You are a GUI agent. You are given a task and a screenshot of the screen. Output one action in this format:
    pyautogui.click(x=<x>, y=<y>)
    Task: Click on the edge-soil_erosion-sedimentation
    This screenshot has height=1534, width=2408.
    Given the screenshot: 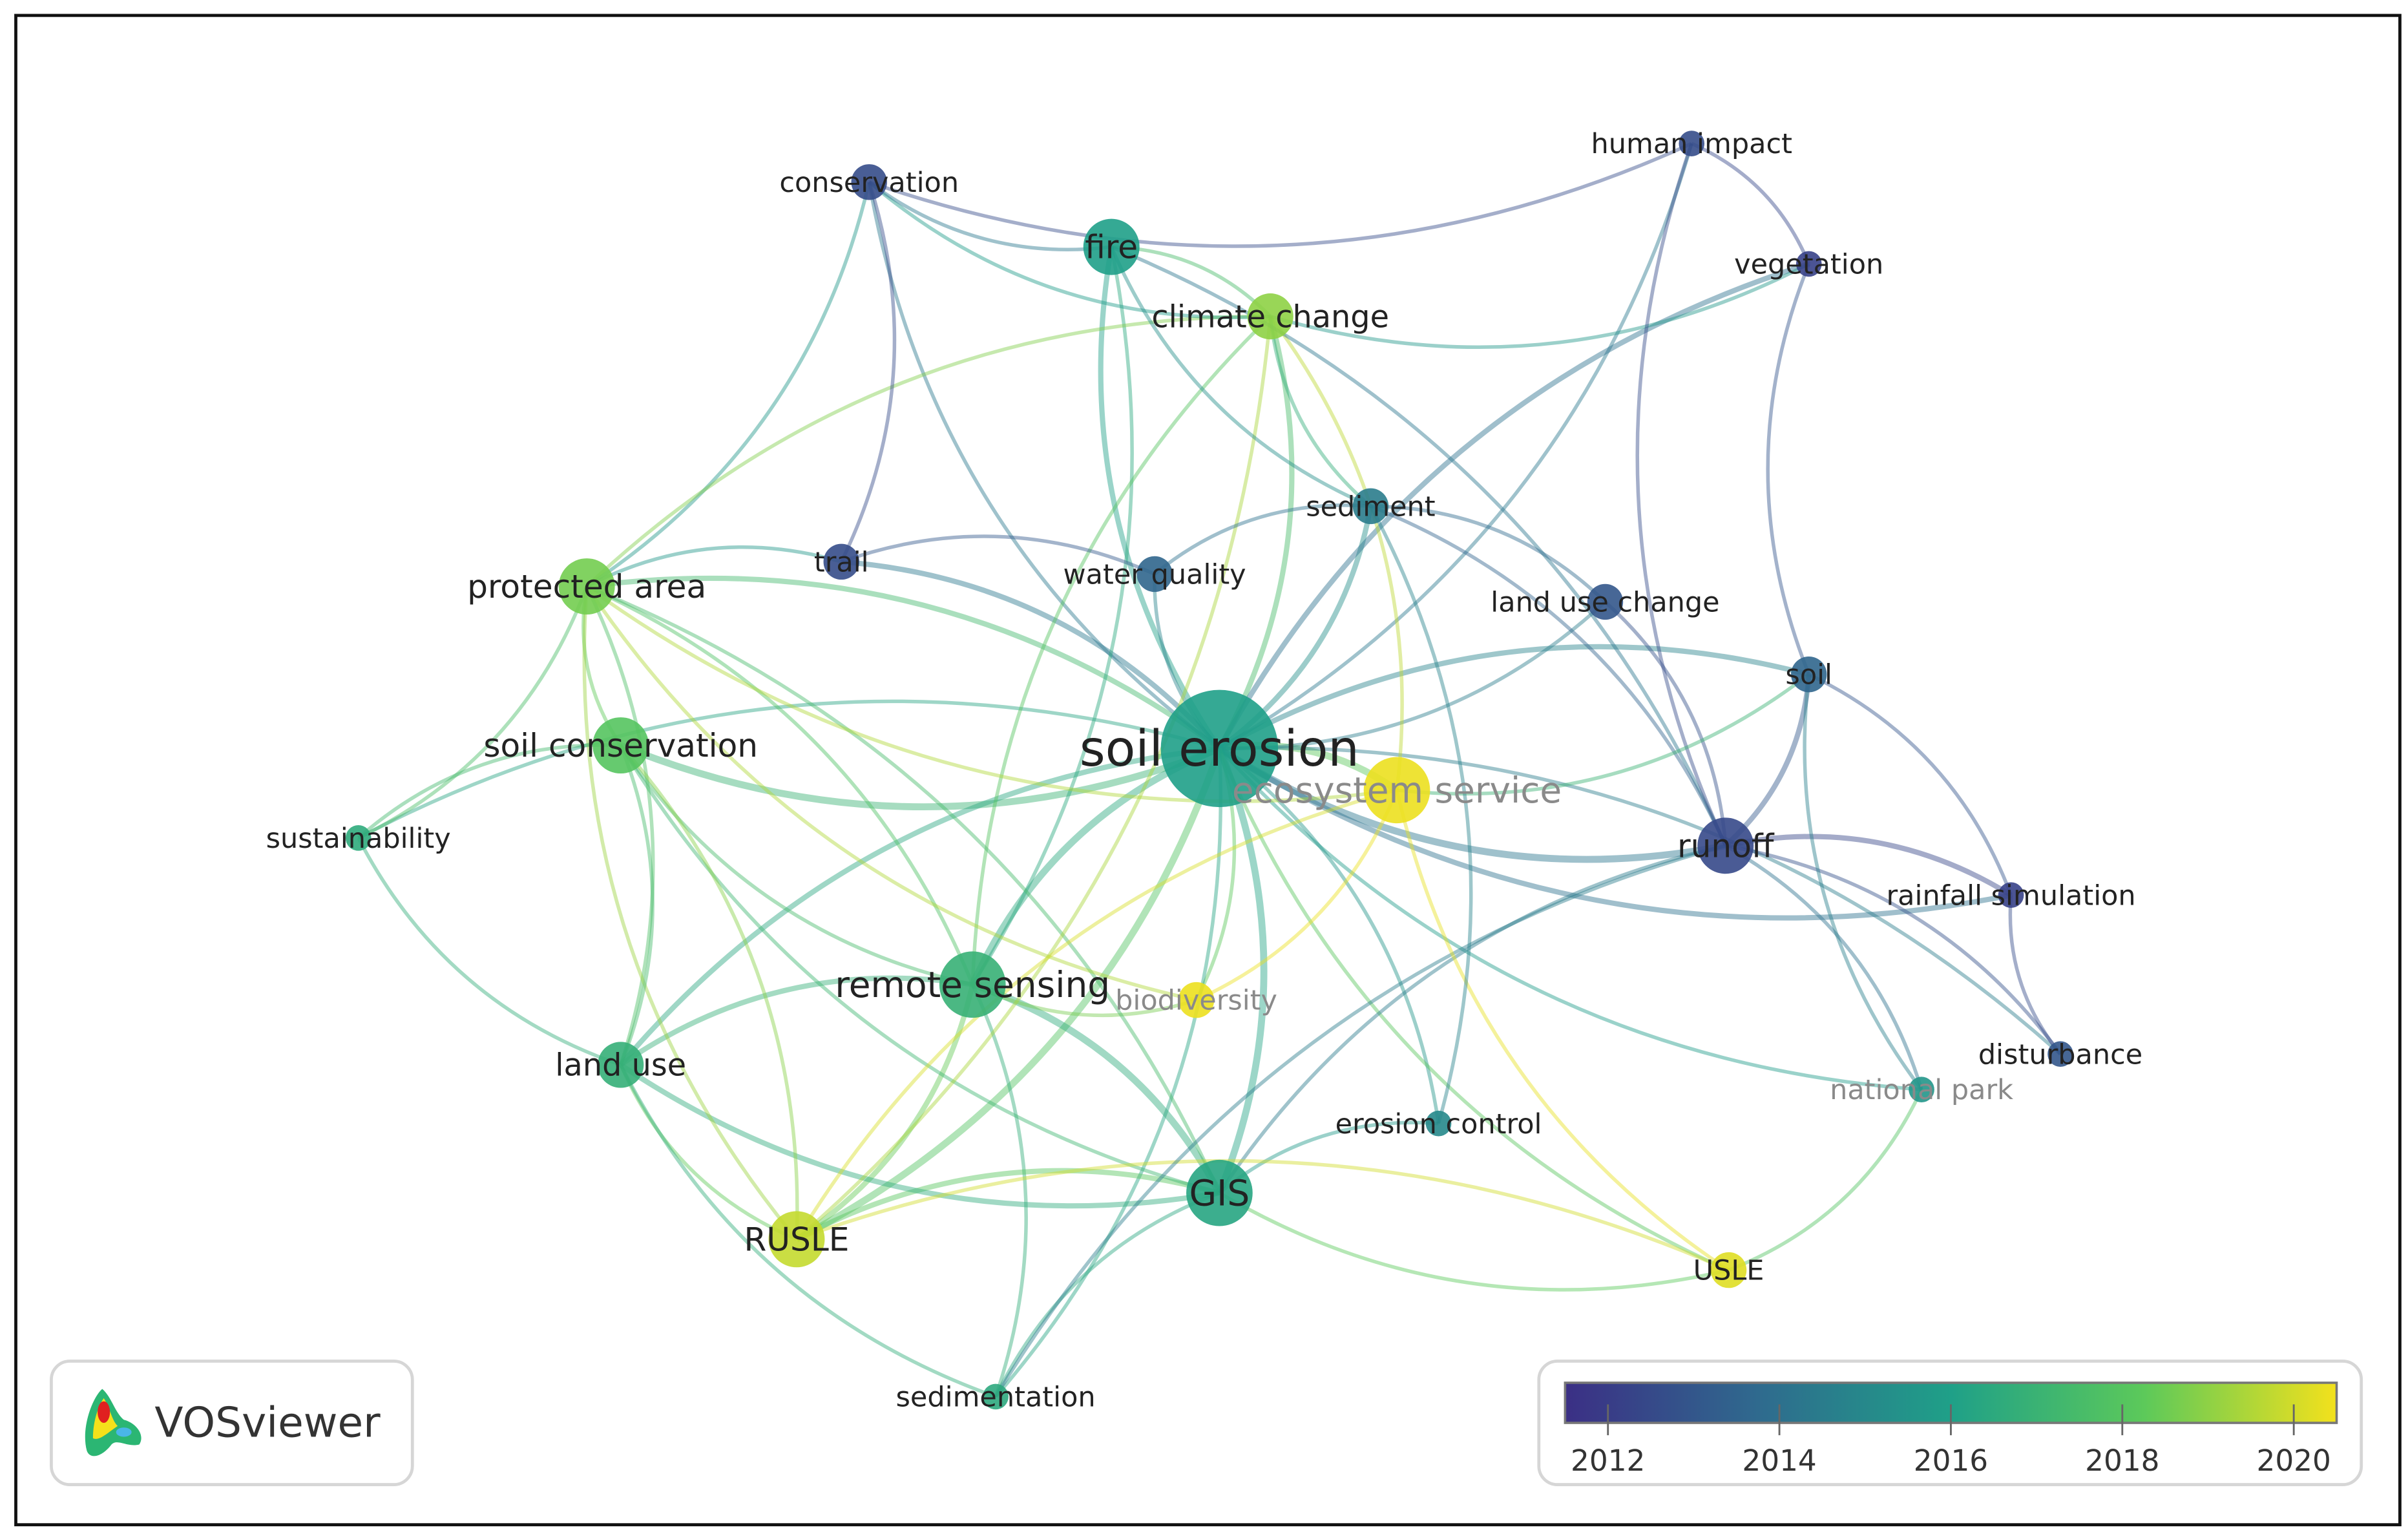 What is the action you would take?
    pyautogui.click(x=1108, y=1073)
    